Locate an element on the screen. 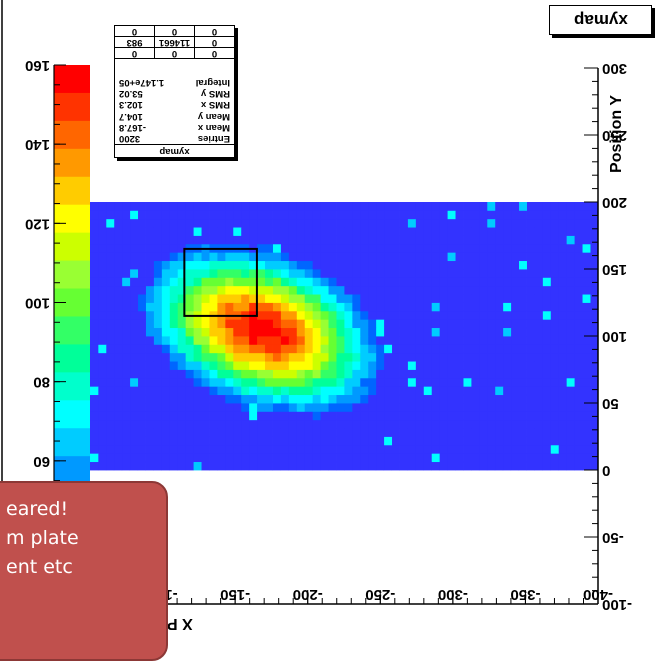  y-tick-label: 250 is located at coordinates (614, 135).